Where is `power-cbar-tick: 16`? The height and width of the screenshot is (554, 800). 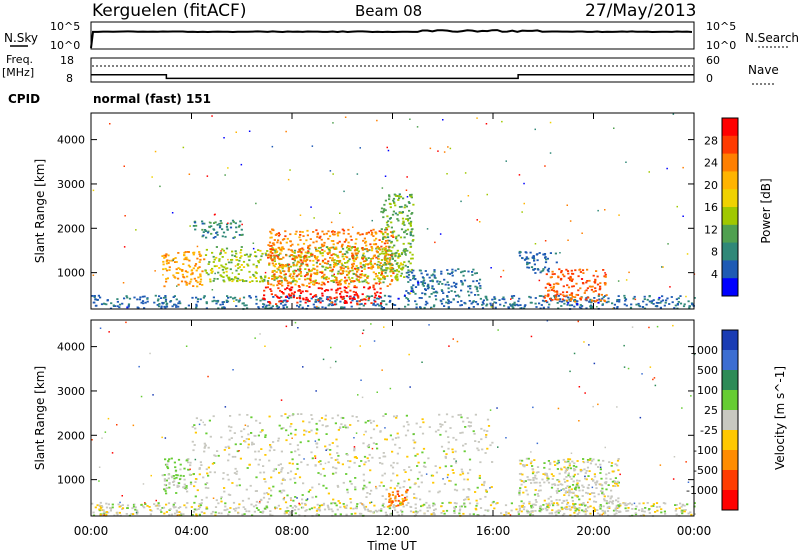
power-cbar-tick: 16 is located at coordinates (711, 207).